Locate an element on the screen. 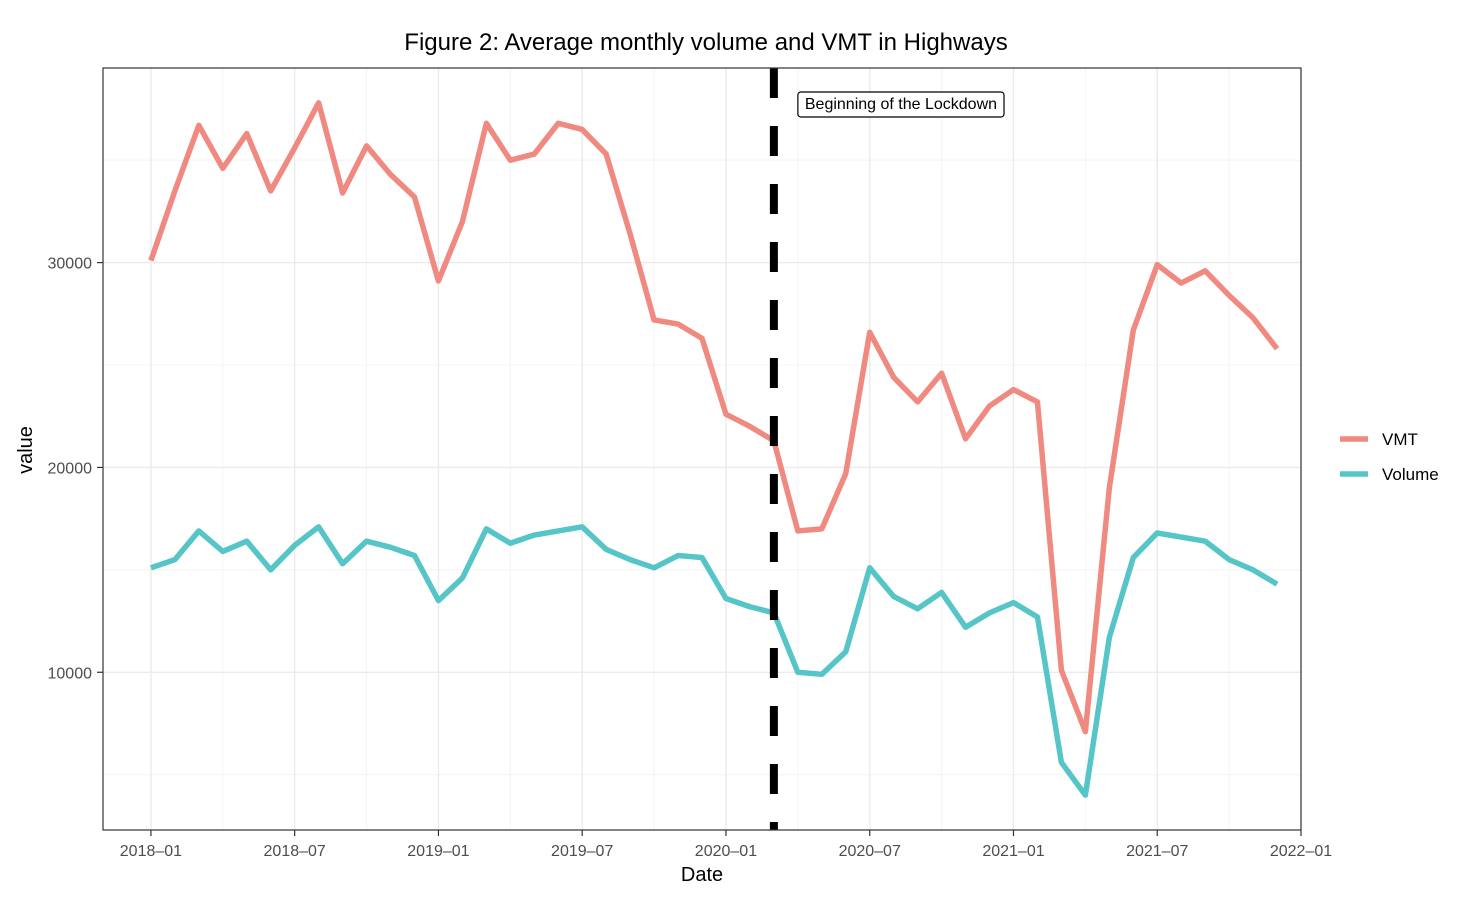 This screenshot has height=906, width=1474. annotation-box is located at coordinates (901, 104).